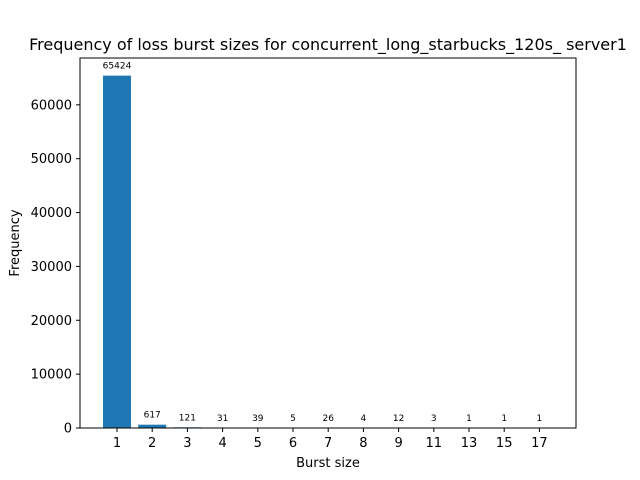 This screenshot has width=640, height=480. What do you see at coordinates (117, 443) in the screenshot?
I see `x-tick-label-1: 1` at bounding box center [117, 443].